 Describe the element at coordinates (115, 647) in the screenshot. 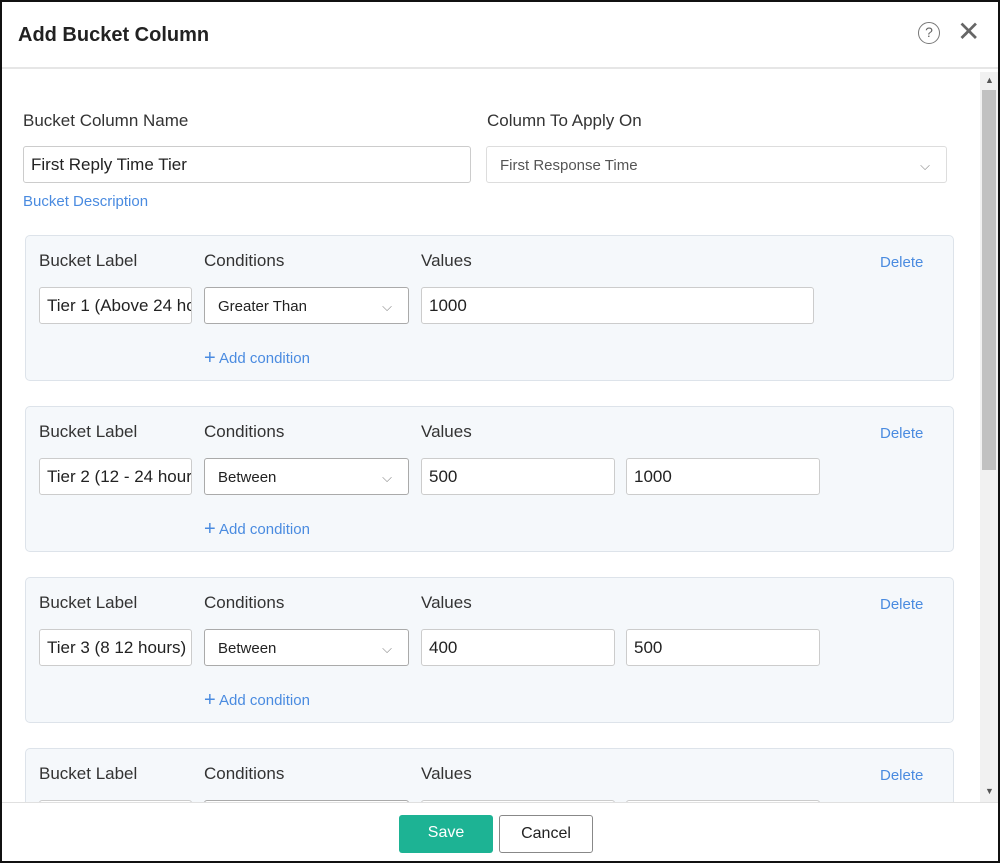

I see `bucket-label-input: Tier 3 (8 12 hours)` at that location.